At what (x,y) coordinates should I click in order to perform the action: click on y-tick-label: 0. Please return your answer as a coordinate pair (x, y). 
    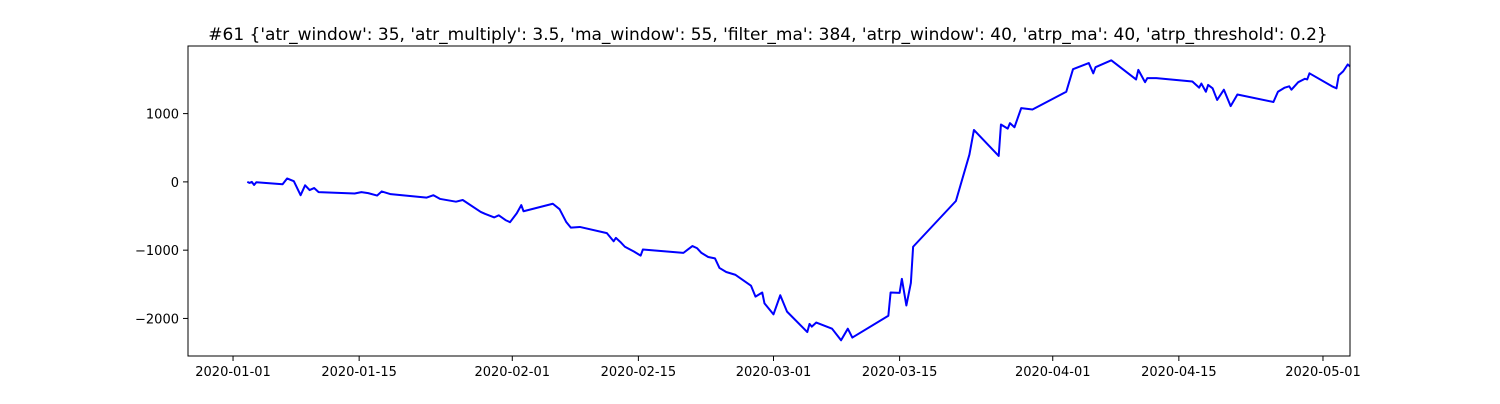
    Looking at the image, I should click on (175, 183).